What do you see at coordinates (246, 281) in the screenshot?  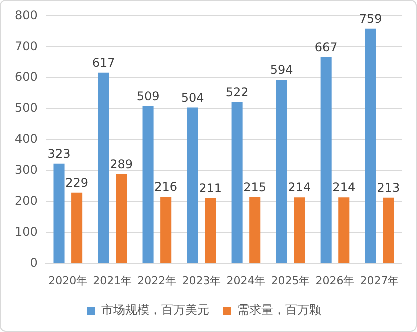 I see `x-tick-label: 2024年` at bounding box center [246, 281].